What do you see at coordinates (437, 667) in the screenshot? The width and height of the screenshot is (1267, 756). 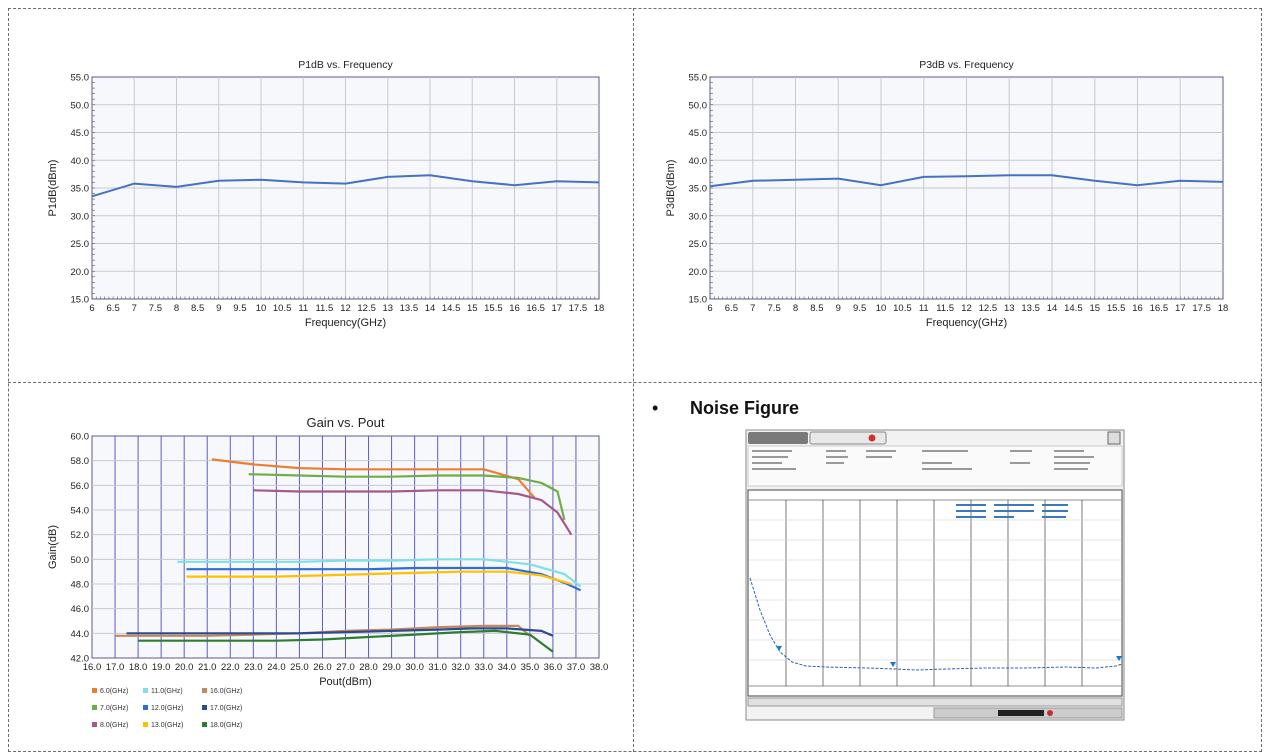 I see `x-tick-label: 31.0` at bounding box center [437, 667].